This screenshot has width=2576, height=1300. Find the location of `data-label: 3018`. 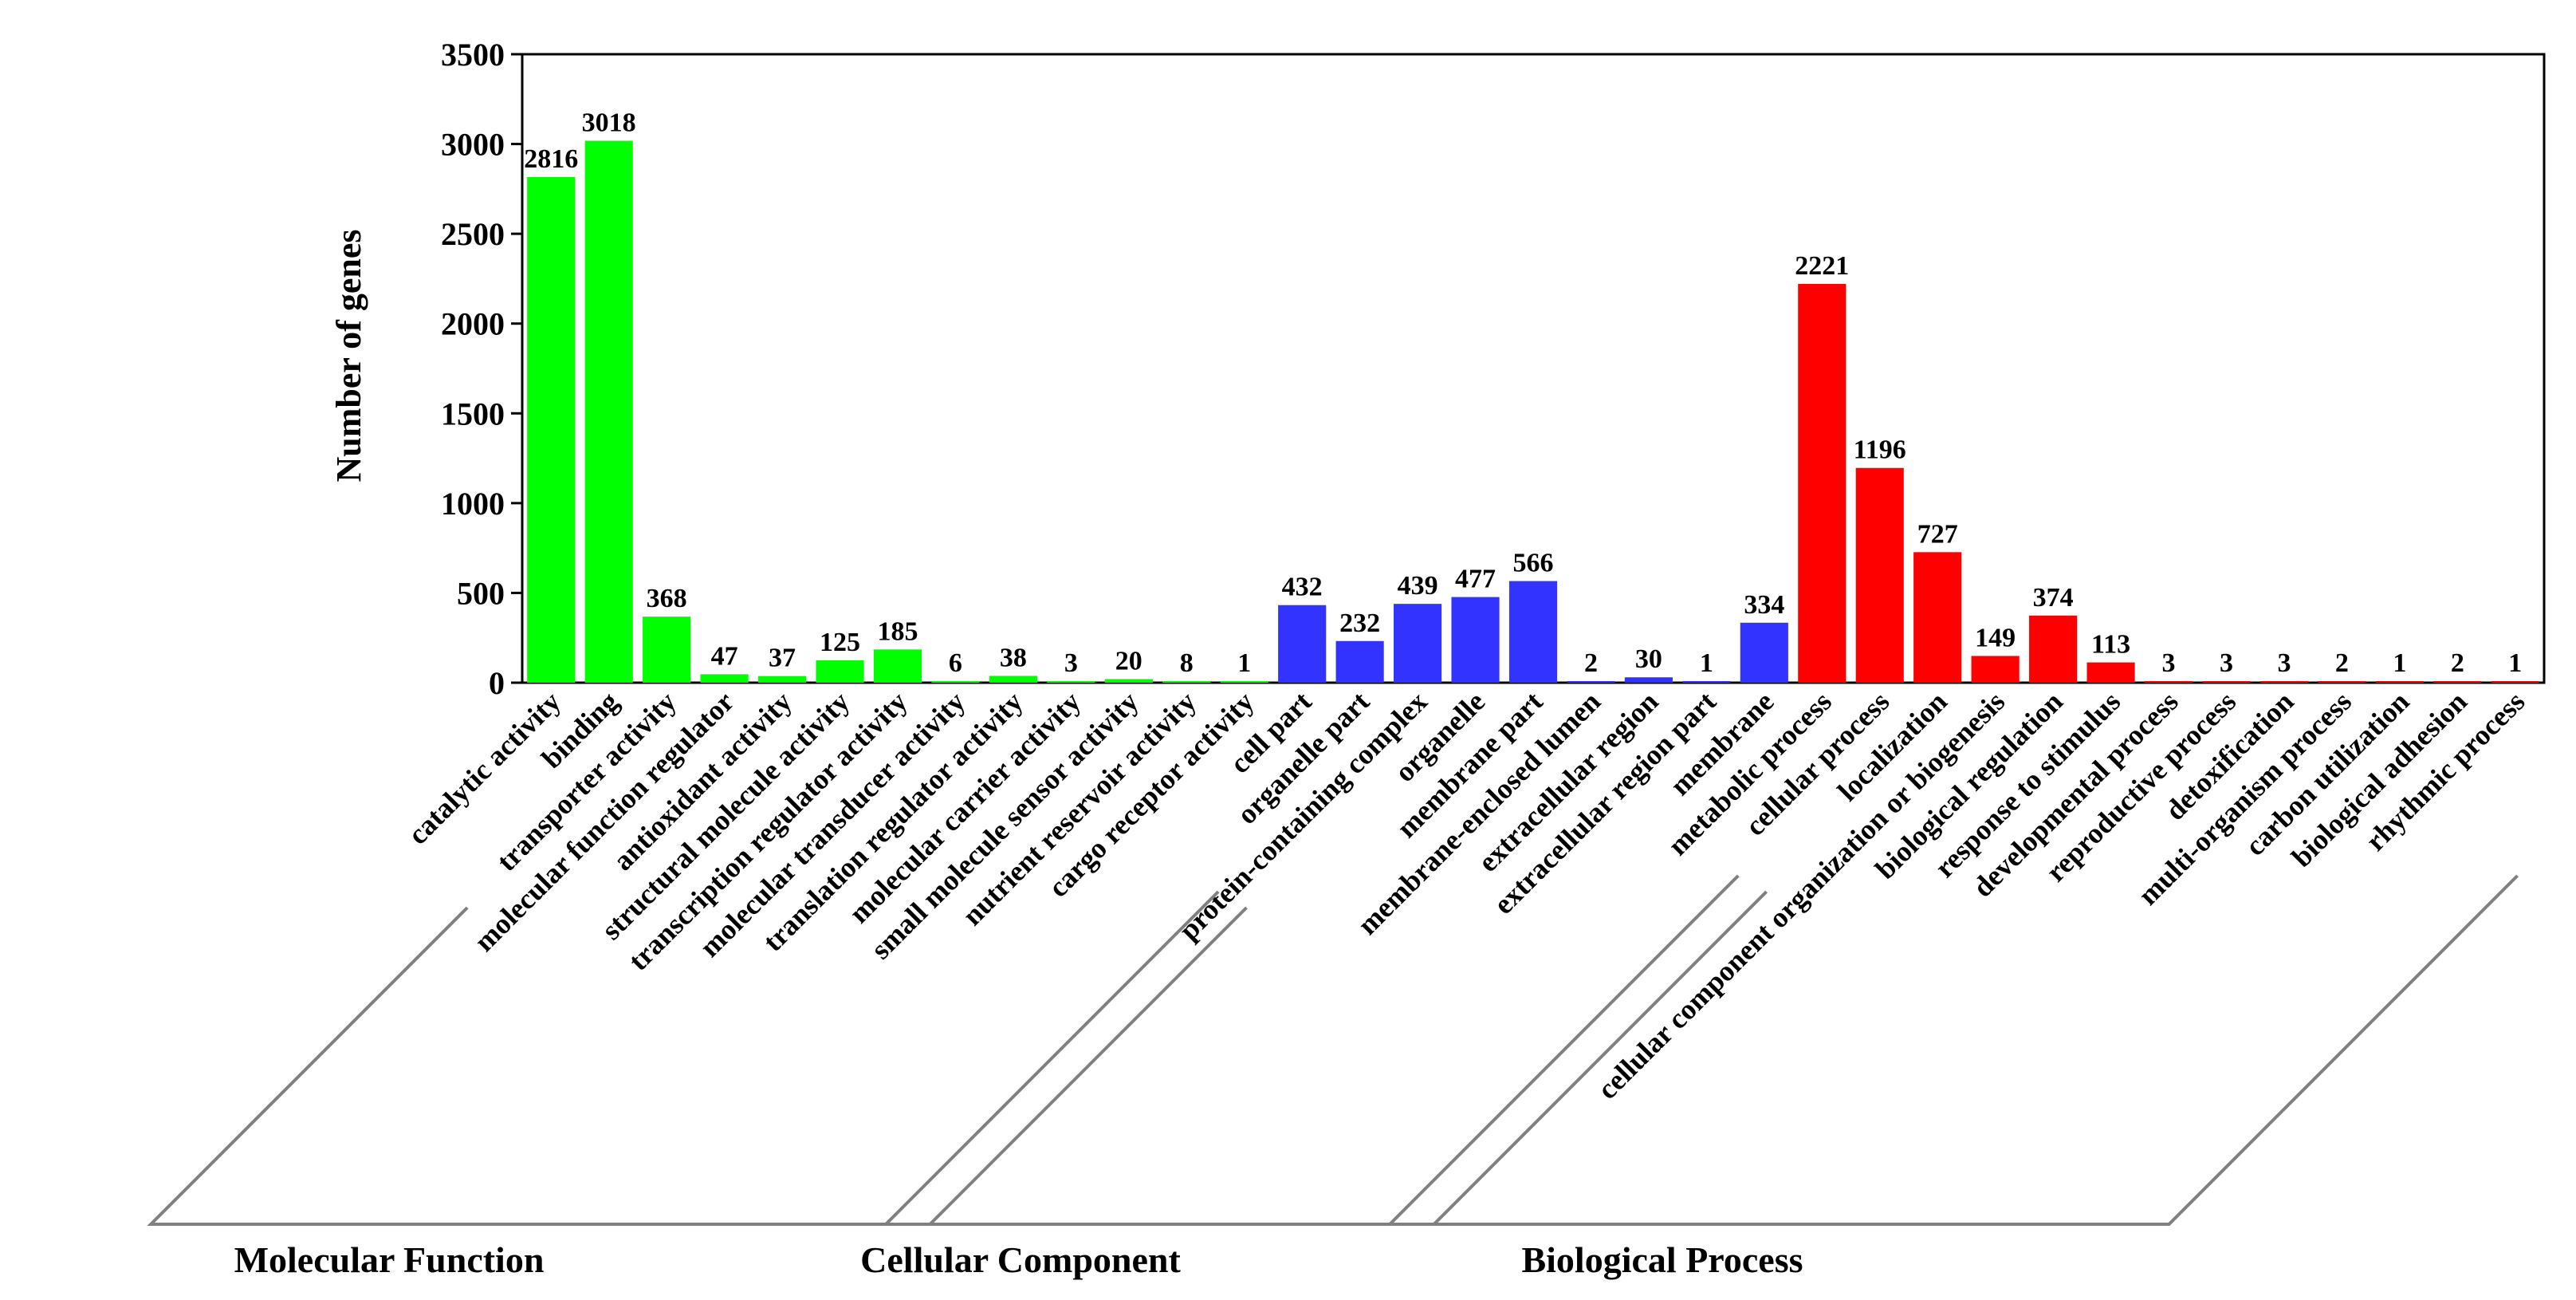

data-label: 3018 is located at coordinates (609, 123).